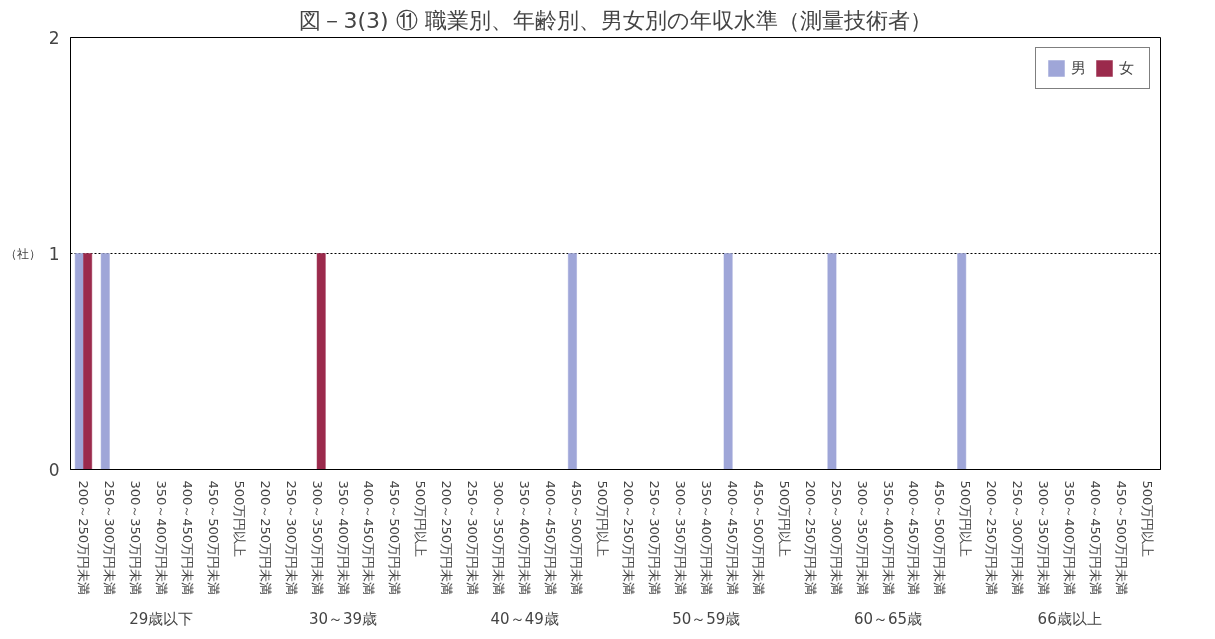  Describe the element at coordinates (1079, 68) in the screenshot. I see `legend-label: 男` at that location.